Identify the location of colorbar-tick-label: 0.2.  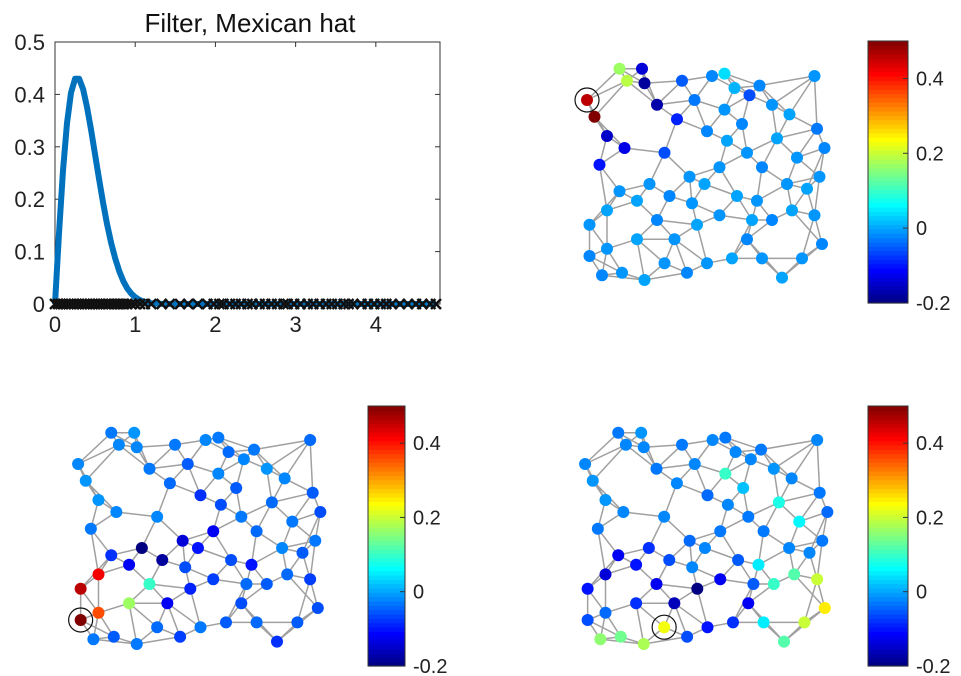
(930, 154).